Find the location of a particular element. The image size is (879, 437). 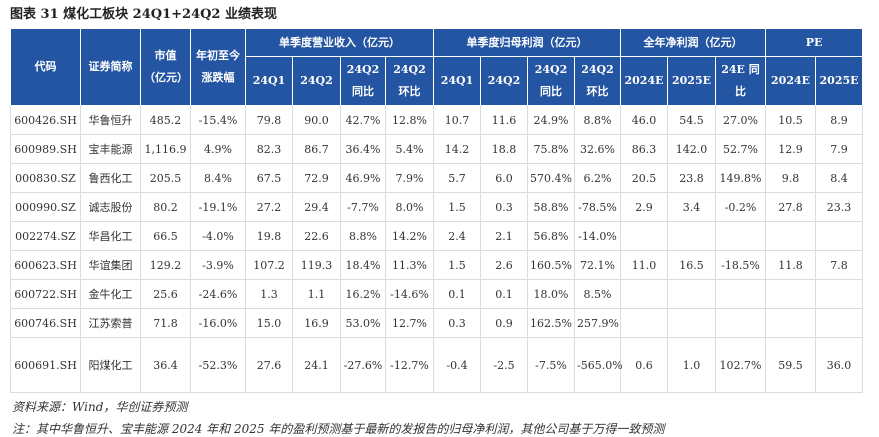

table-cell: 36.4 is located at coordinates (165, 365).